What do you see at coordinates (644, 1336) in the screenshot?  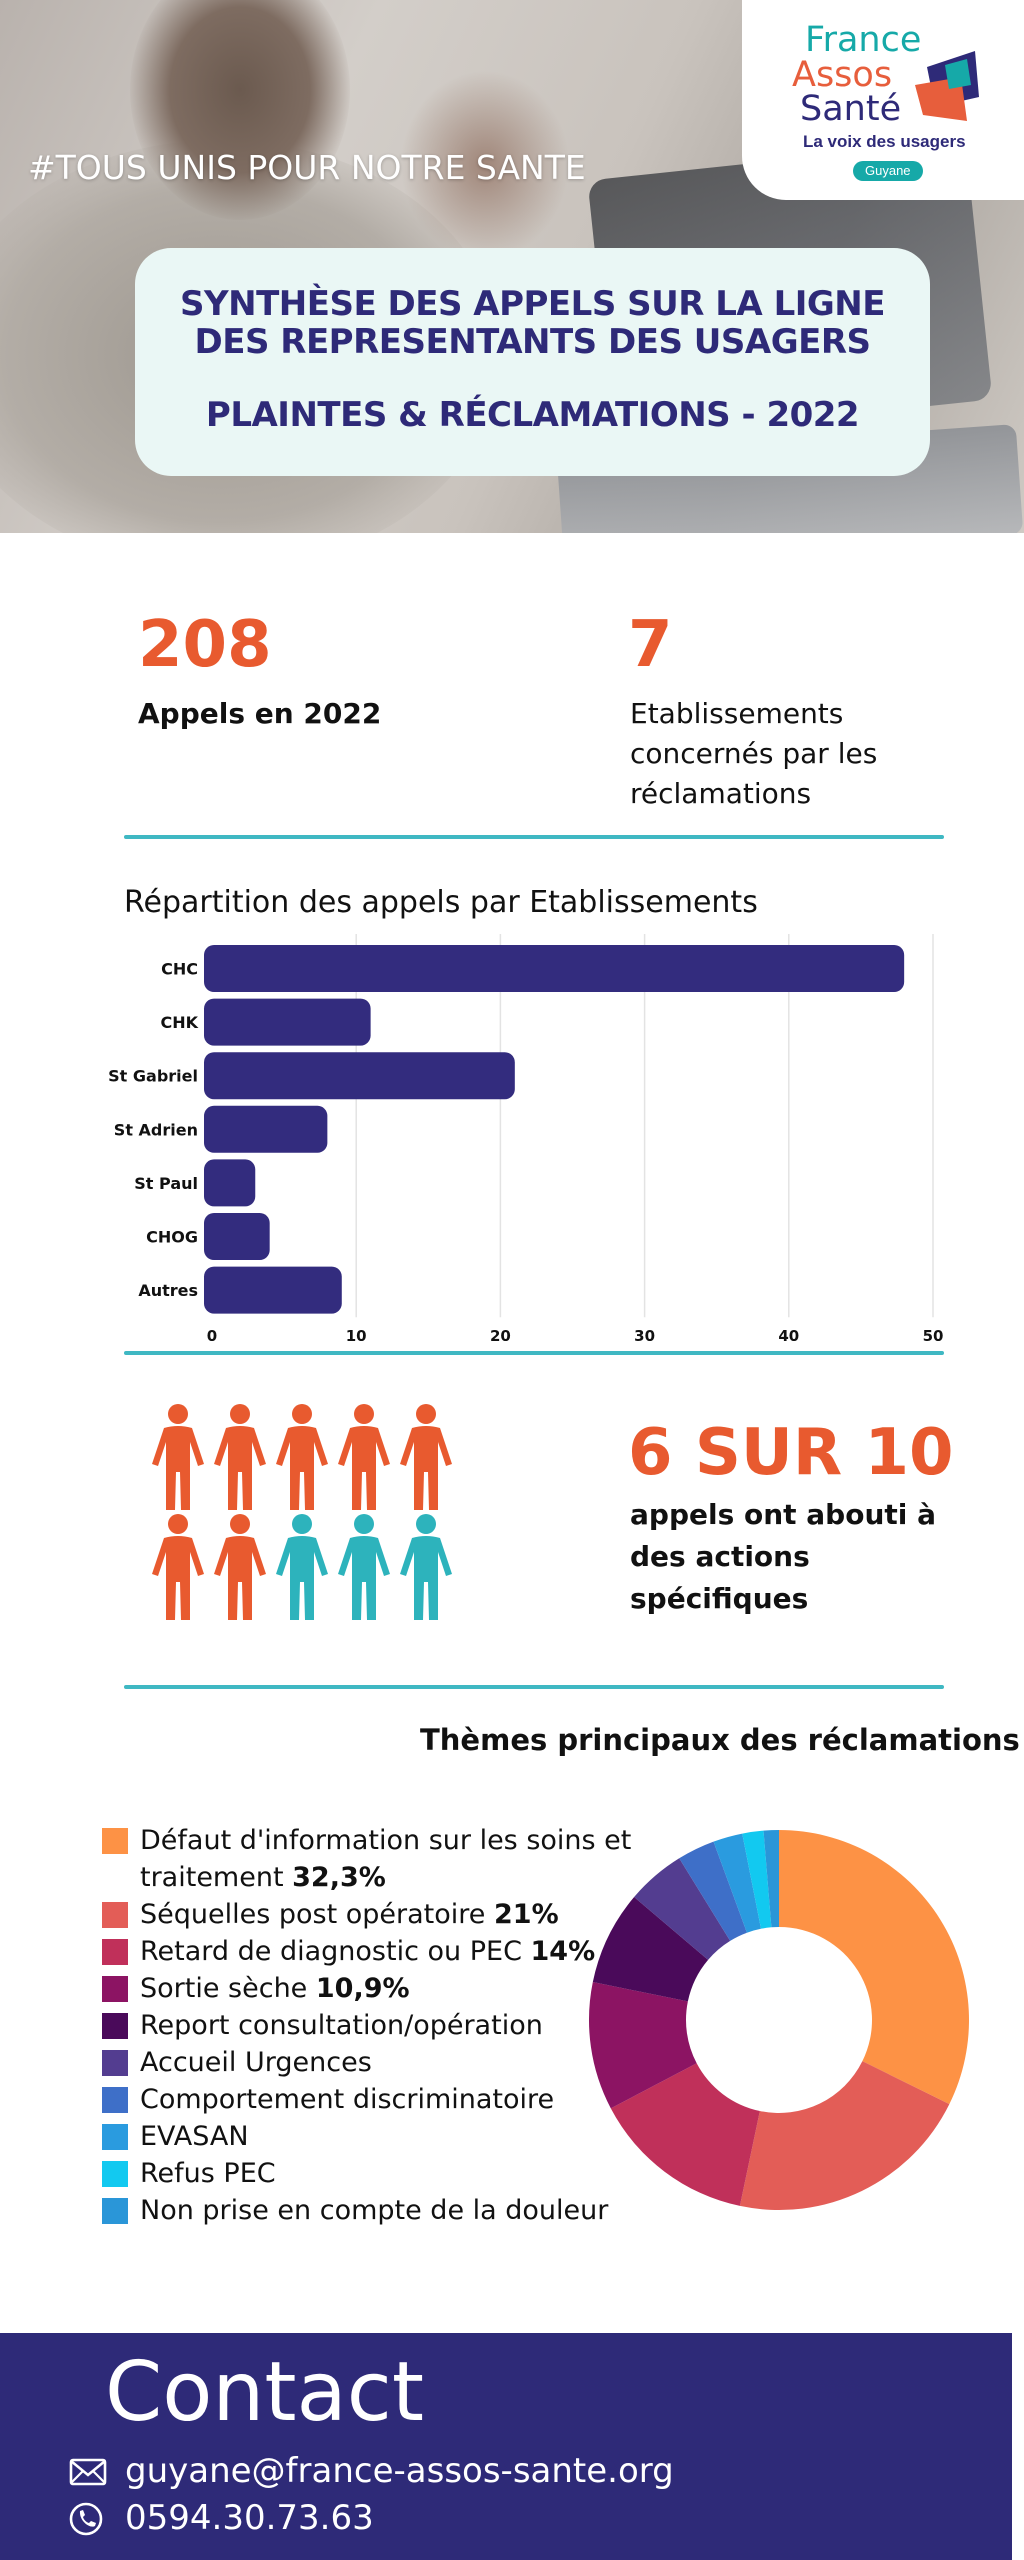 I see `x-tick-label: 30` at bounding box center [644, 1336].